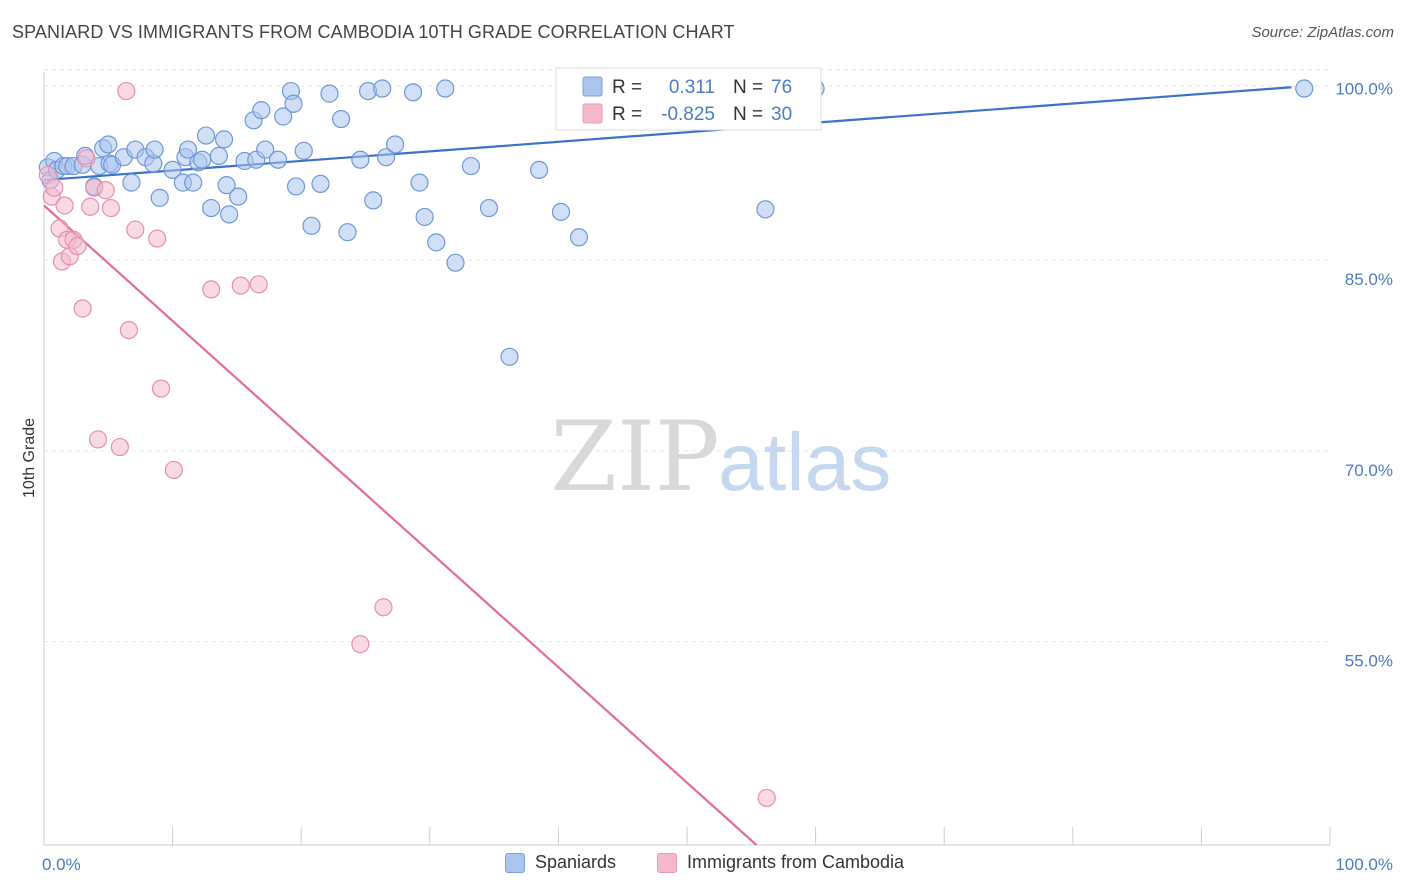 This screenshot has height=892, width=1406. What do you see at coordinates (748, 87) in the screenshot?
I see `legend-n-label-1: N =` at bounding box center [748, 87].